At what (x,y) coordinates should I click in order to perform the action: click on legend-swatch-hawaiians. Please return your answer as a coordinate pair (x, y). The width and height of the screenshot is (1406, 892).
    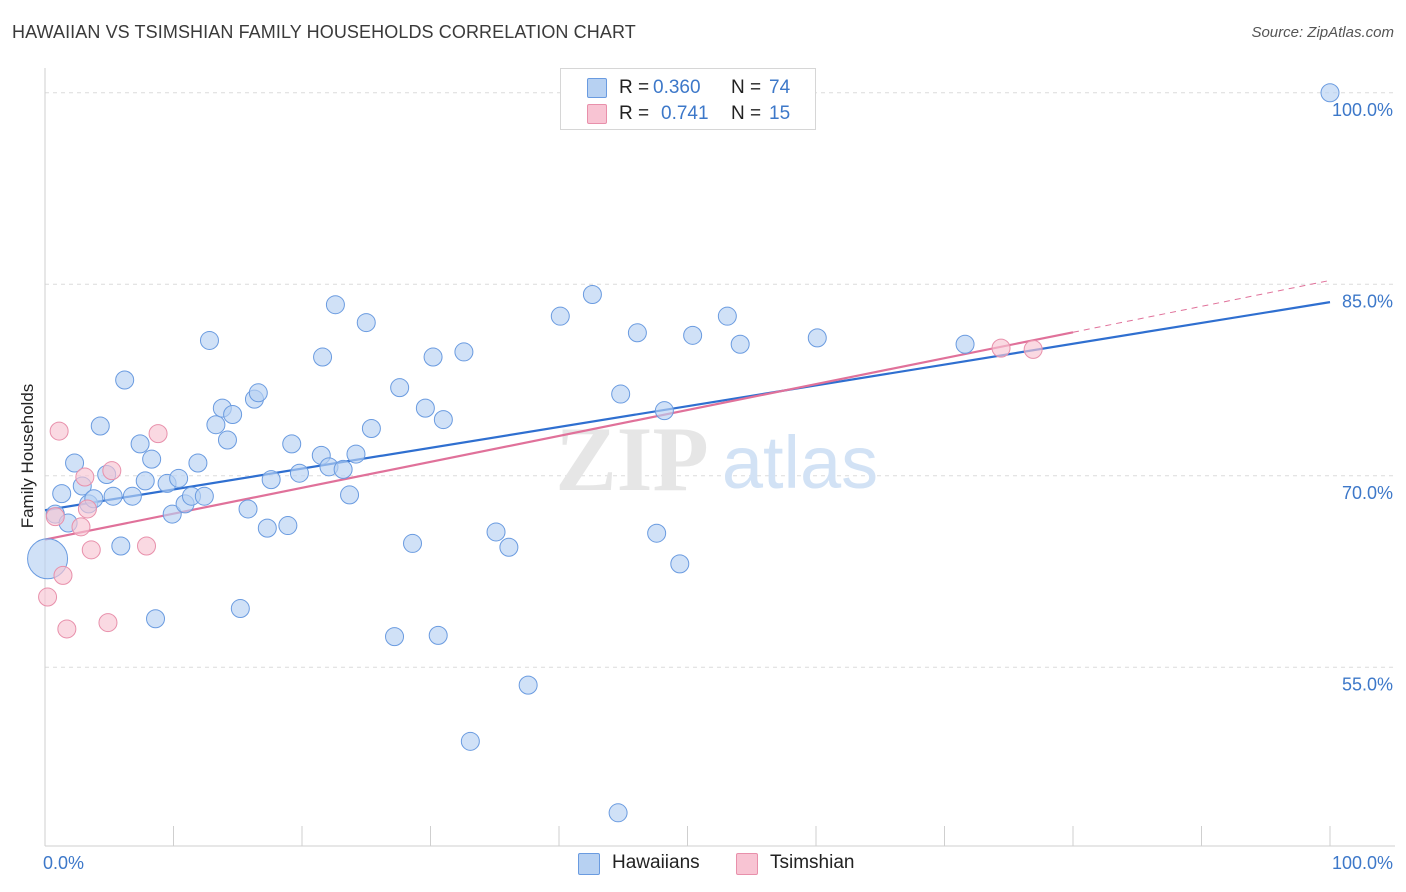
    Looking at the image, I should click on (597, 88).